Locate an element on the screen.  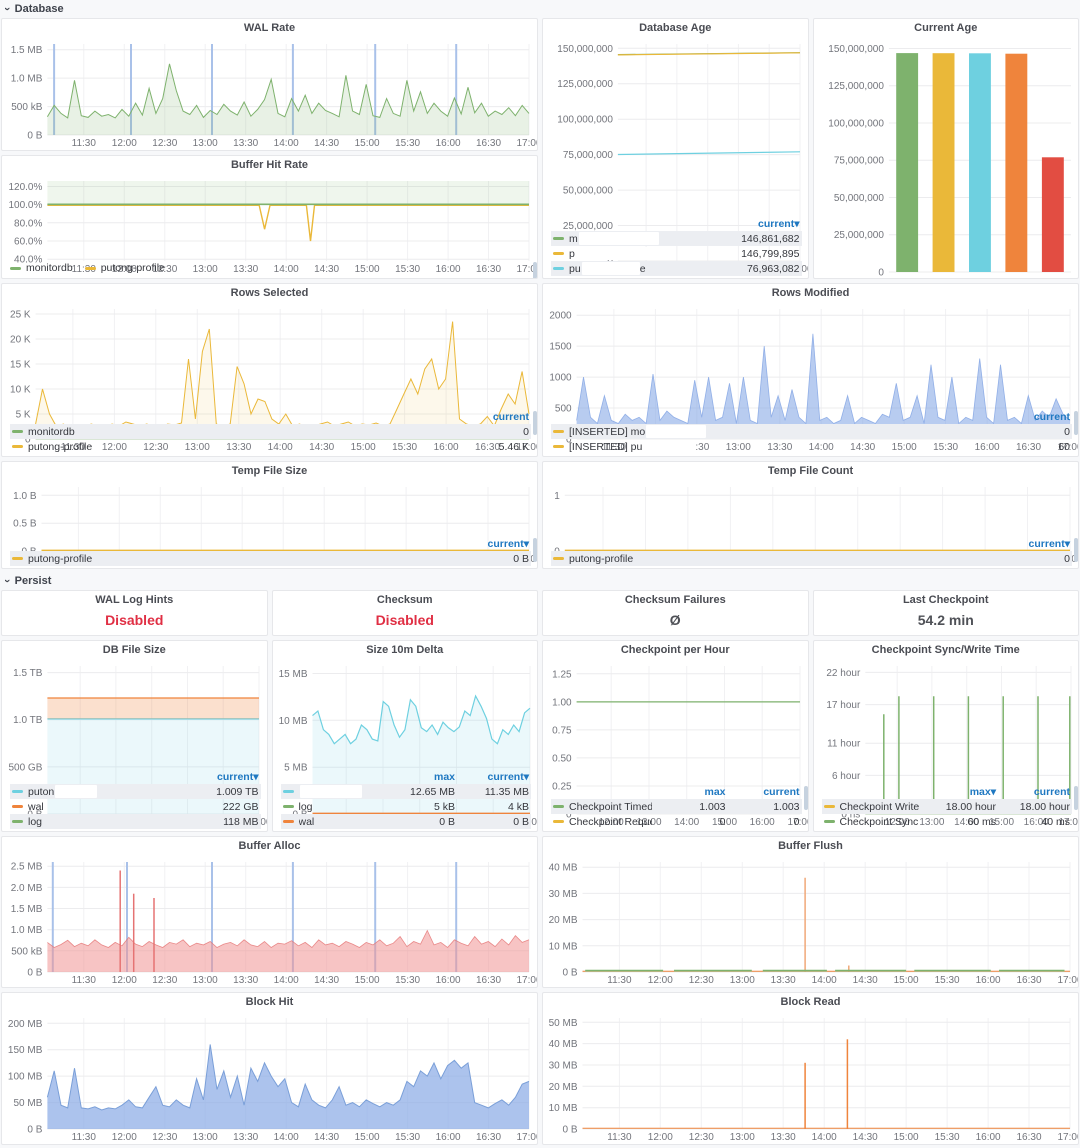
panel-title: Checkpoint Sync/Write Time is located at coordinates (945, 650).